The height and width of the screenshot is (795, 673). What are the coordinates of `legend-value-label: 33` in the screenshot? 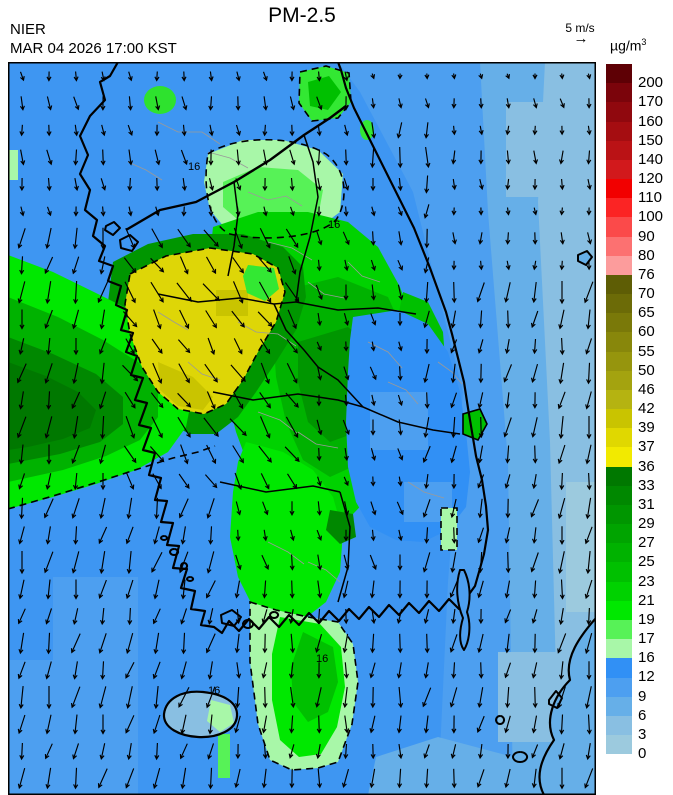 It's located at (646, 485).